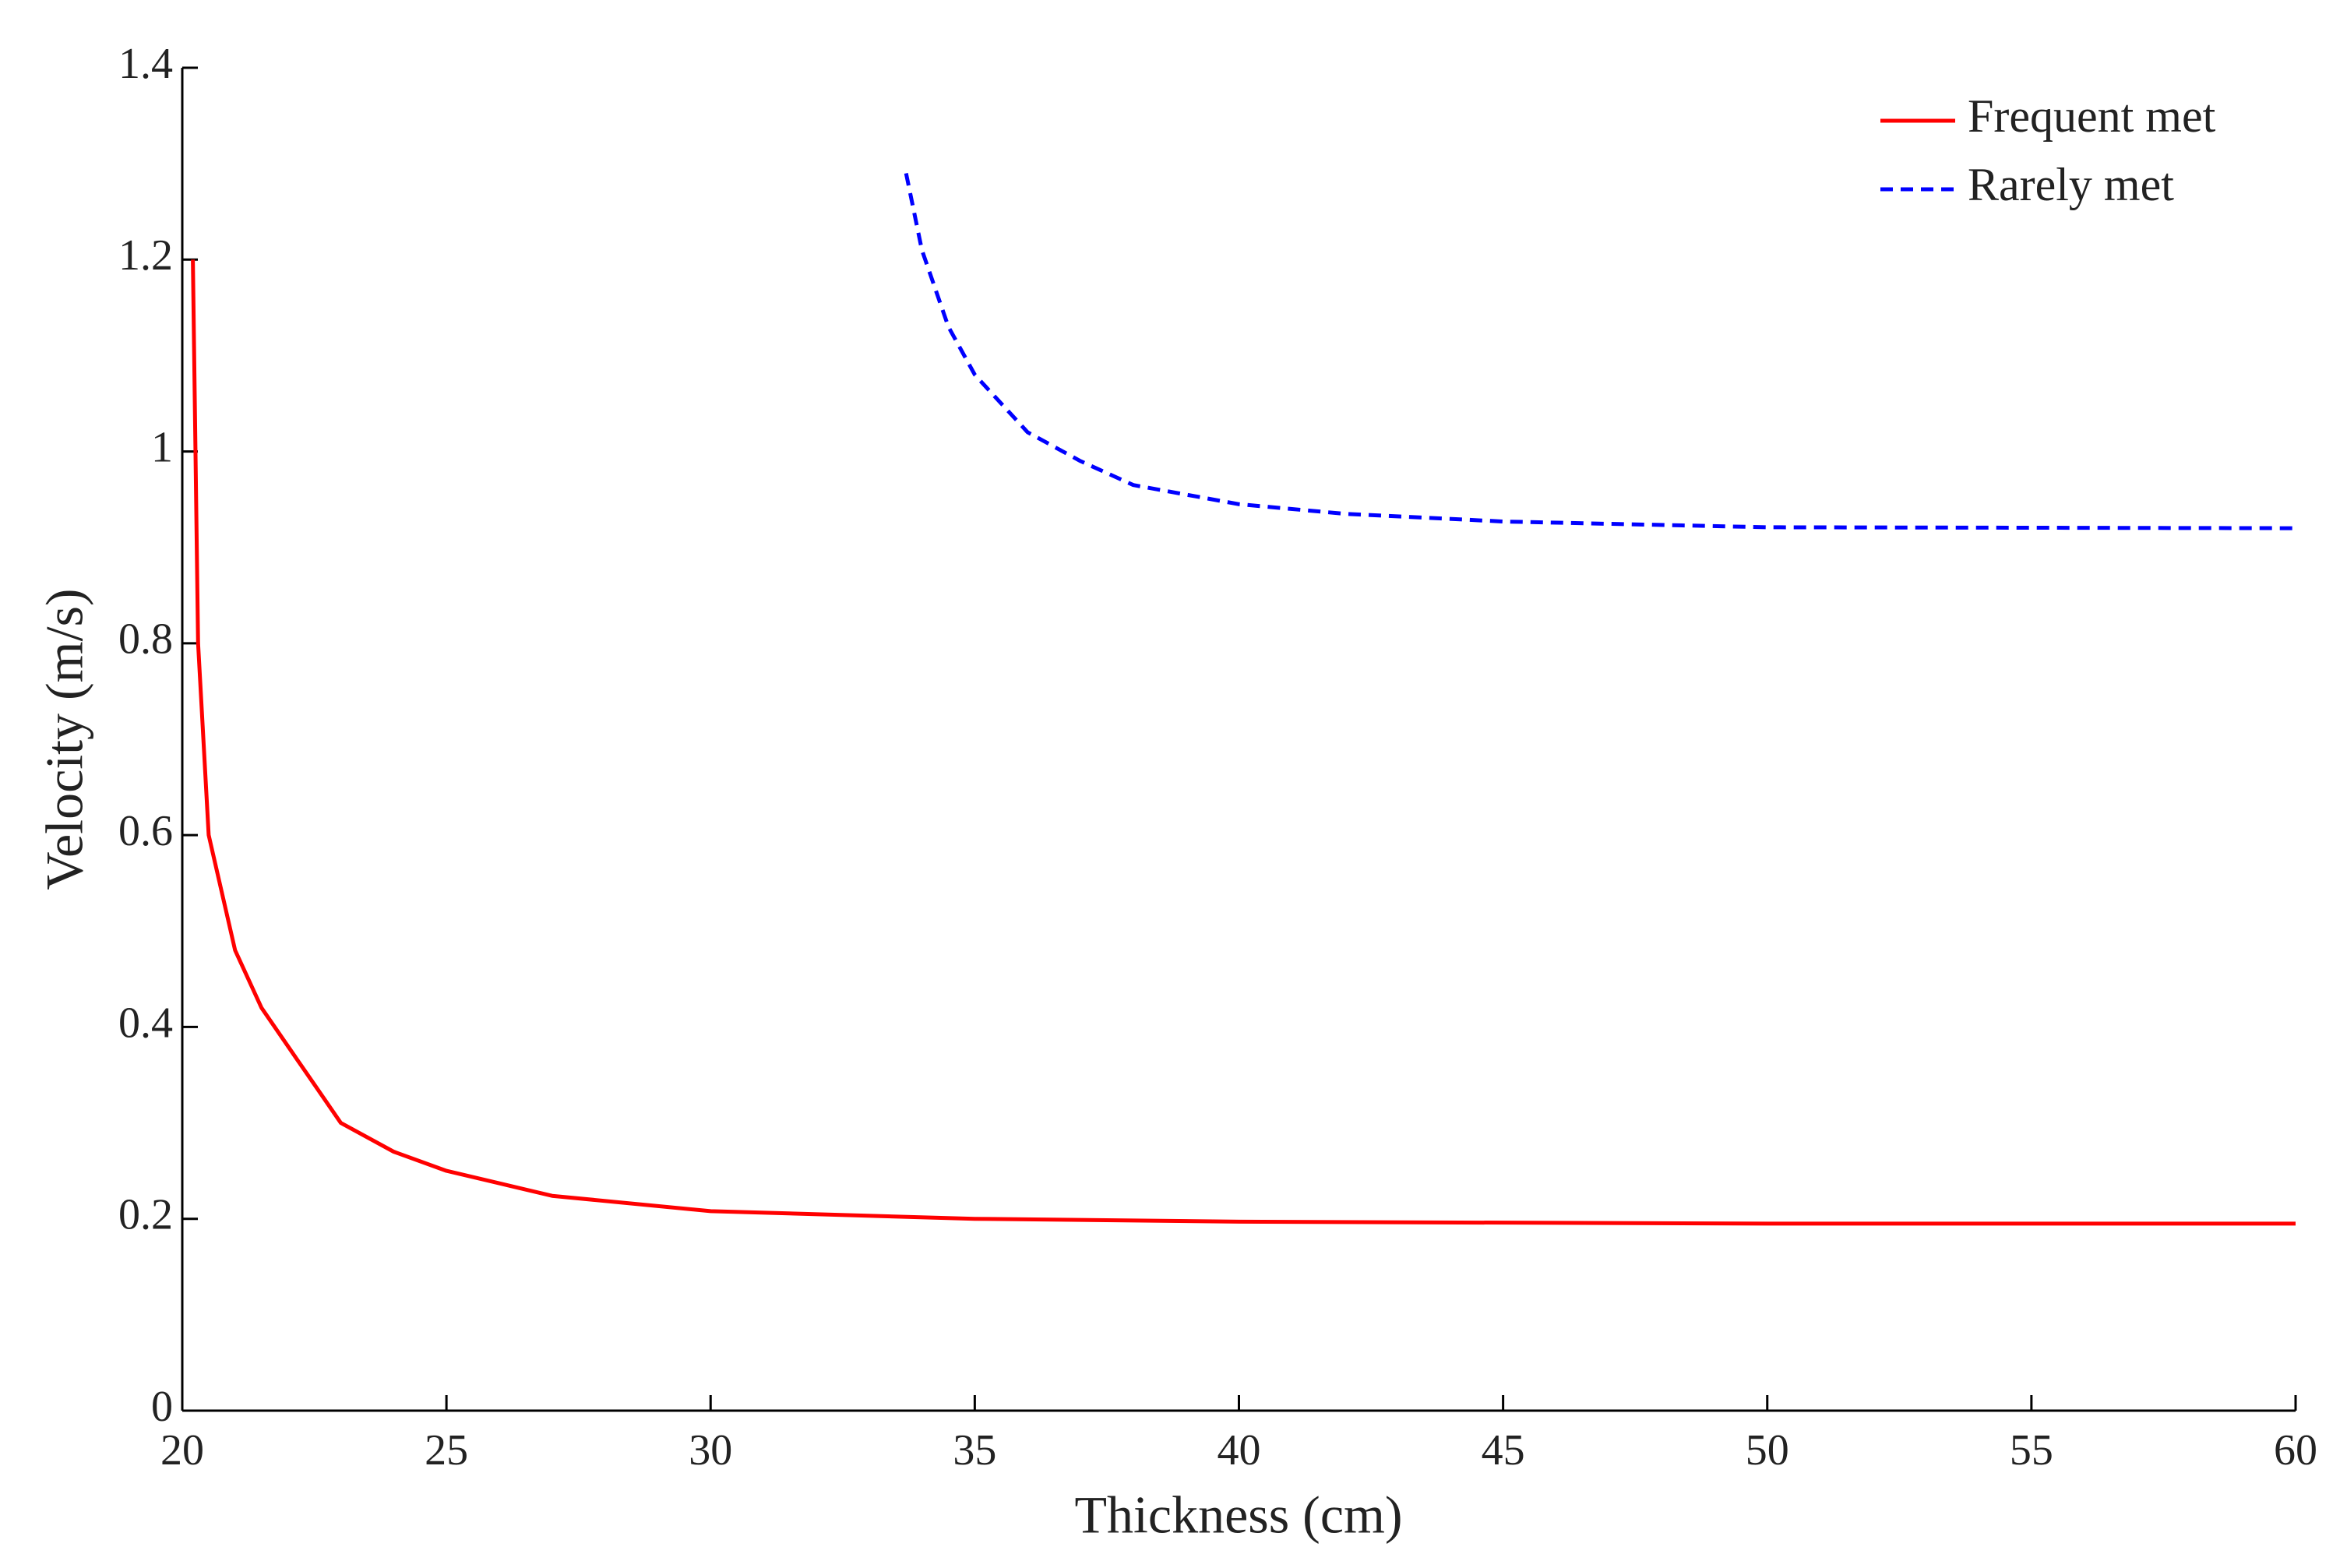  I want to click on y-tick-label: 0.8, so click(145, 640).